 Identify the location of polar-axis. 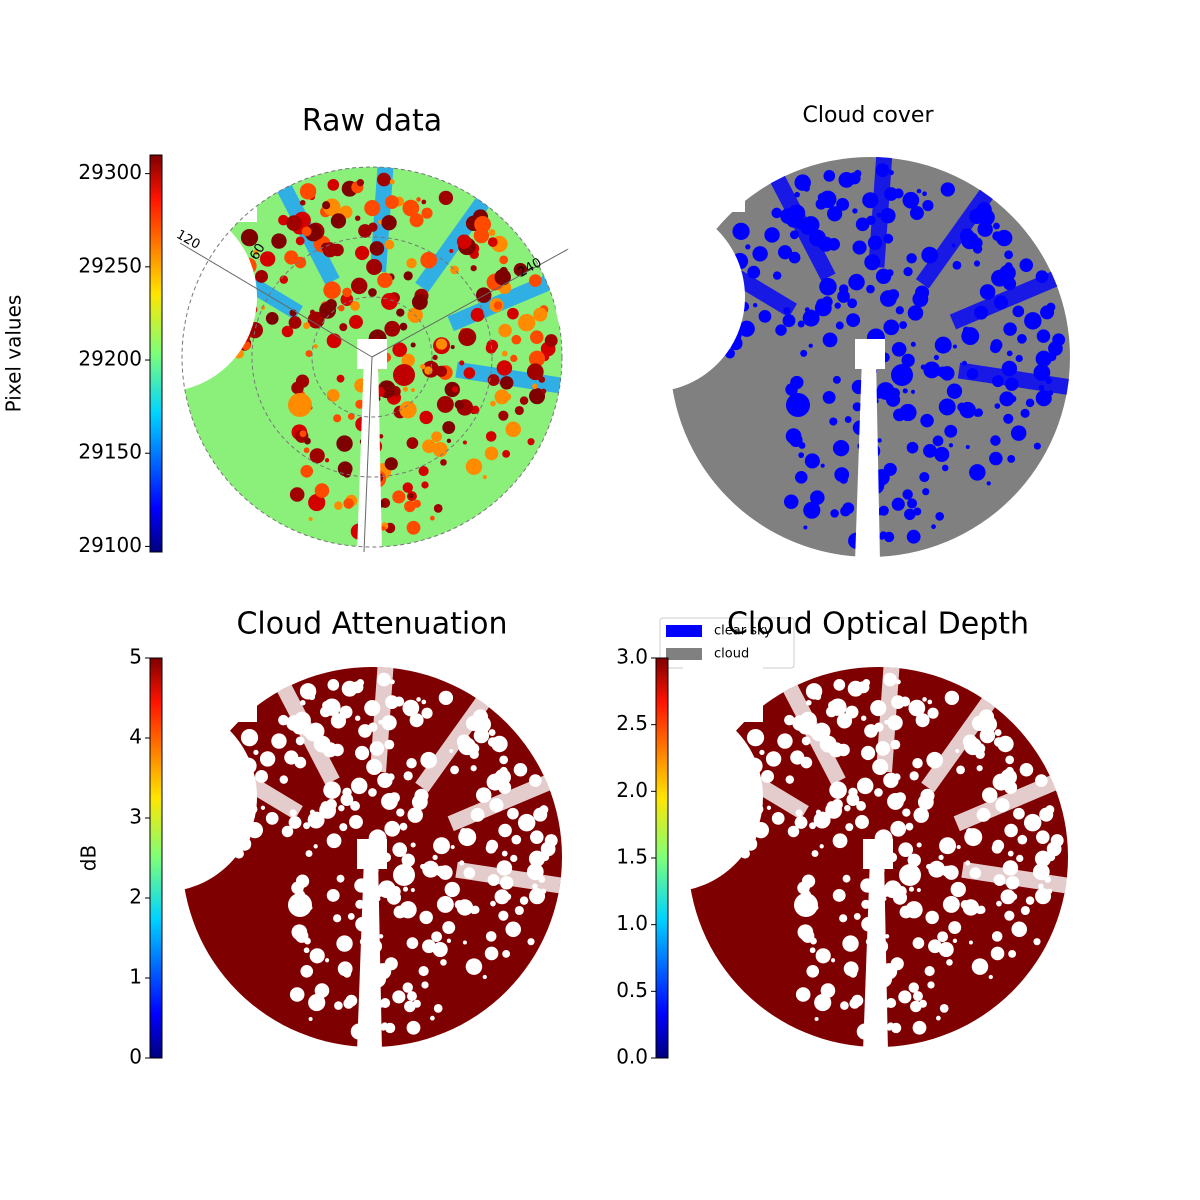
(276, 300).